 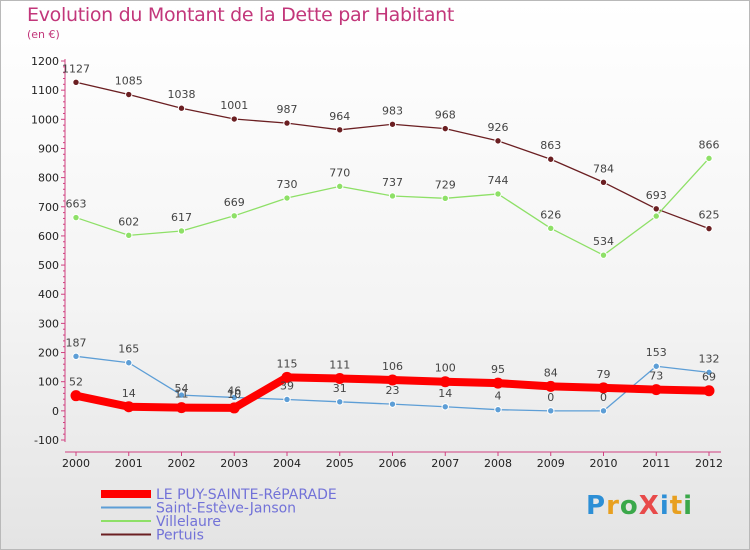 I want to click on data-label: 625, so click(x=709, y=215).